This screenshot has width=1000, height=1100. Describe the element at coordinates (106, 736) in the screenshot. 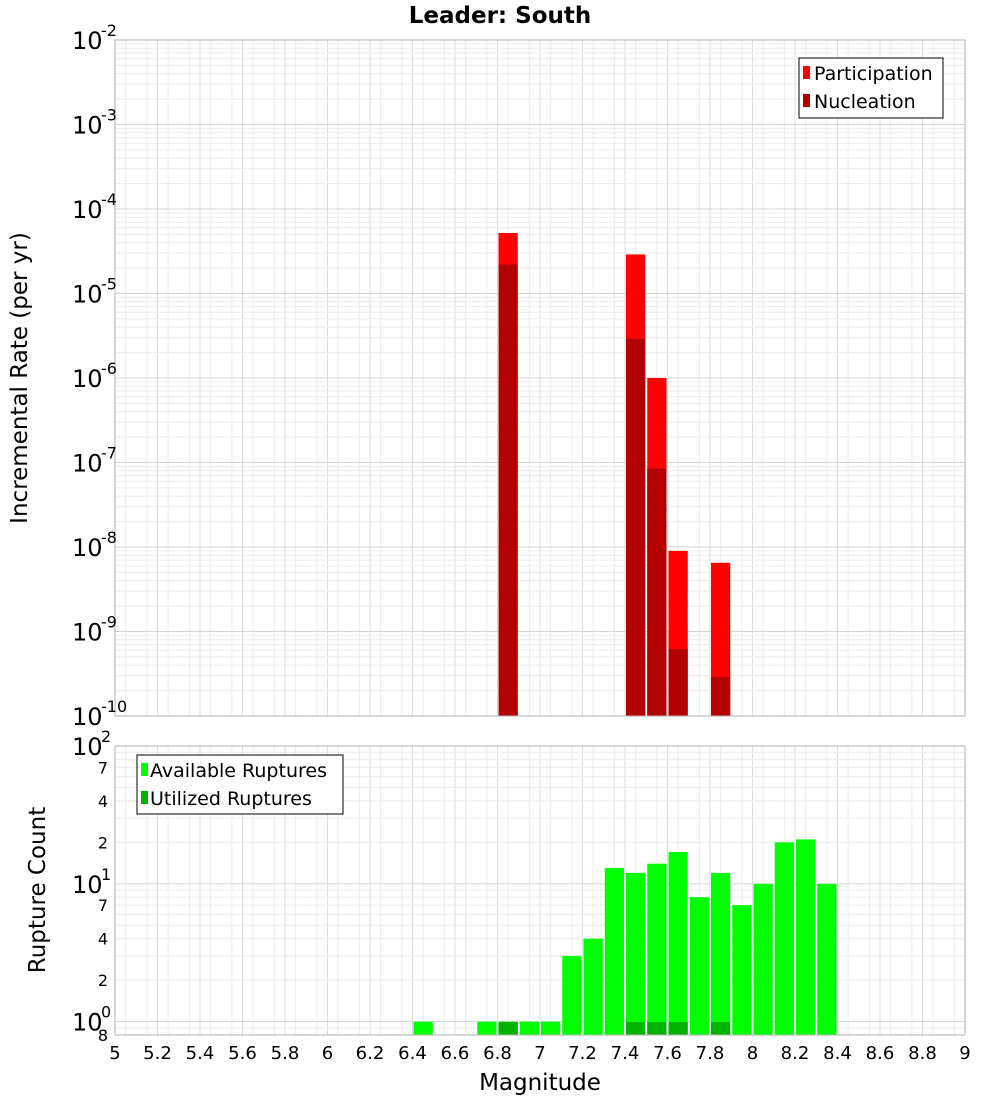

I see `y-tick-exponent: 2` at that location.